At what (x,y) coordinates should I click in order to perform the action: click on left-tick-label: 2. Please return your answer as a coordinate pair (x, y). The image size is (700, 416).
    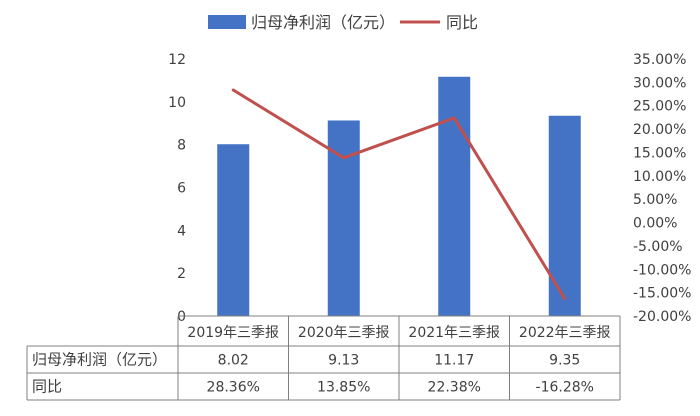
    Looking at the image, I should click on (181, 274).